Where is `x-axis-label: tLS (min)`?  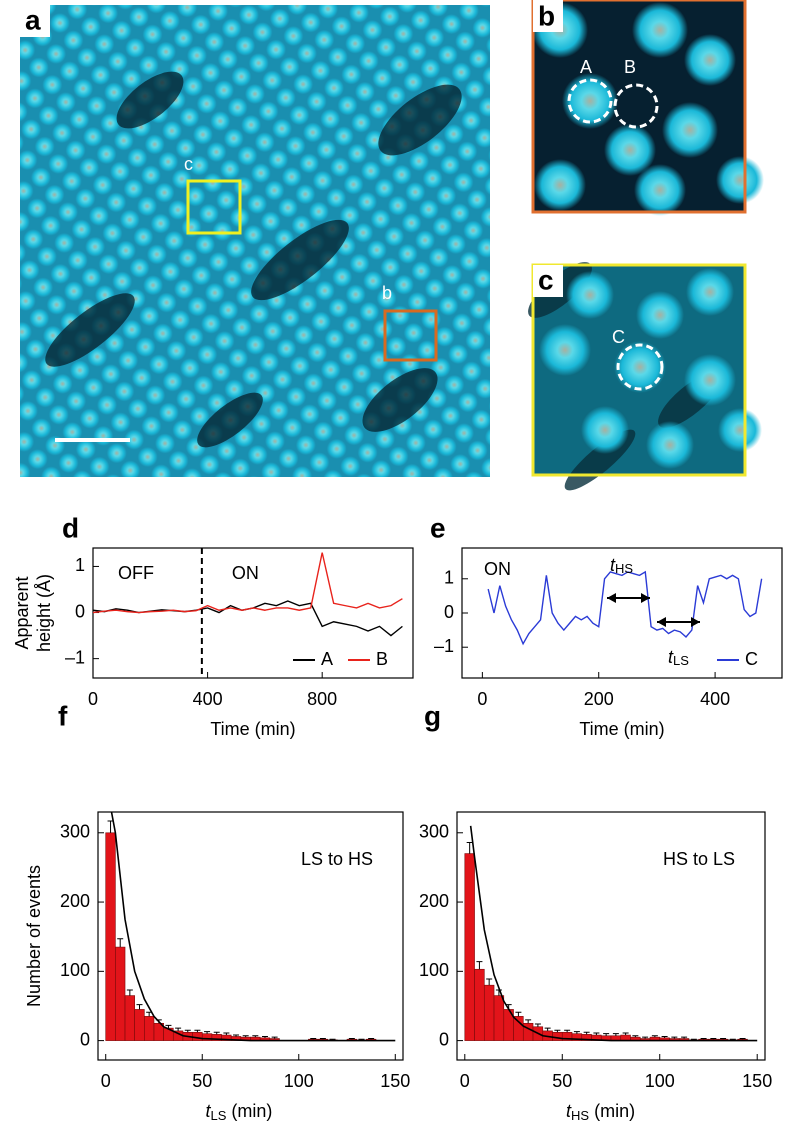
x-axis-label: tLS (min) is located at coordinates (239, 1112).